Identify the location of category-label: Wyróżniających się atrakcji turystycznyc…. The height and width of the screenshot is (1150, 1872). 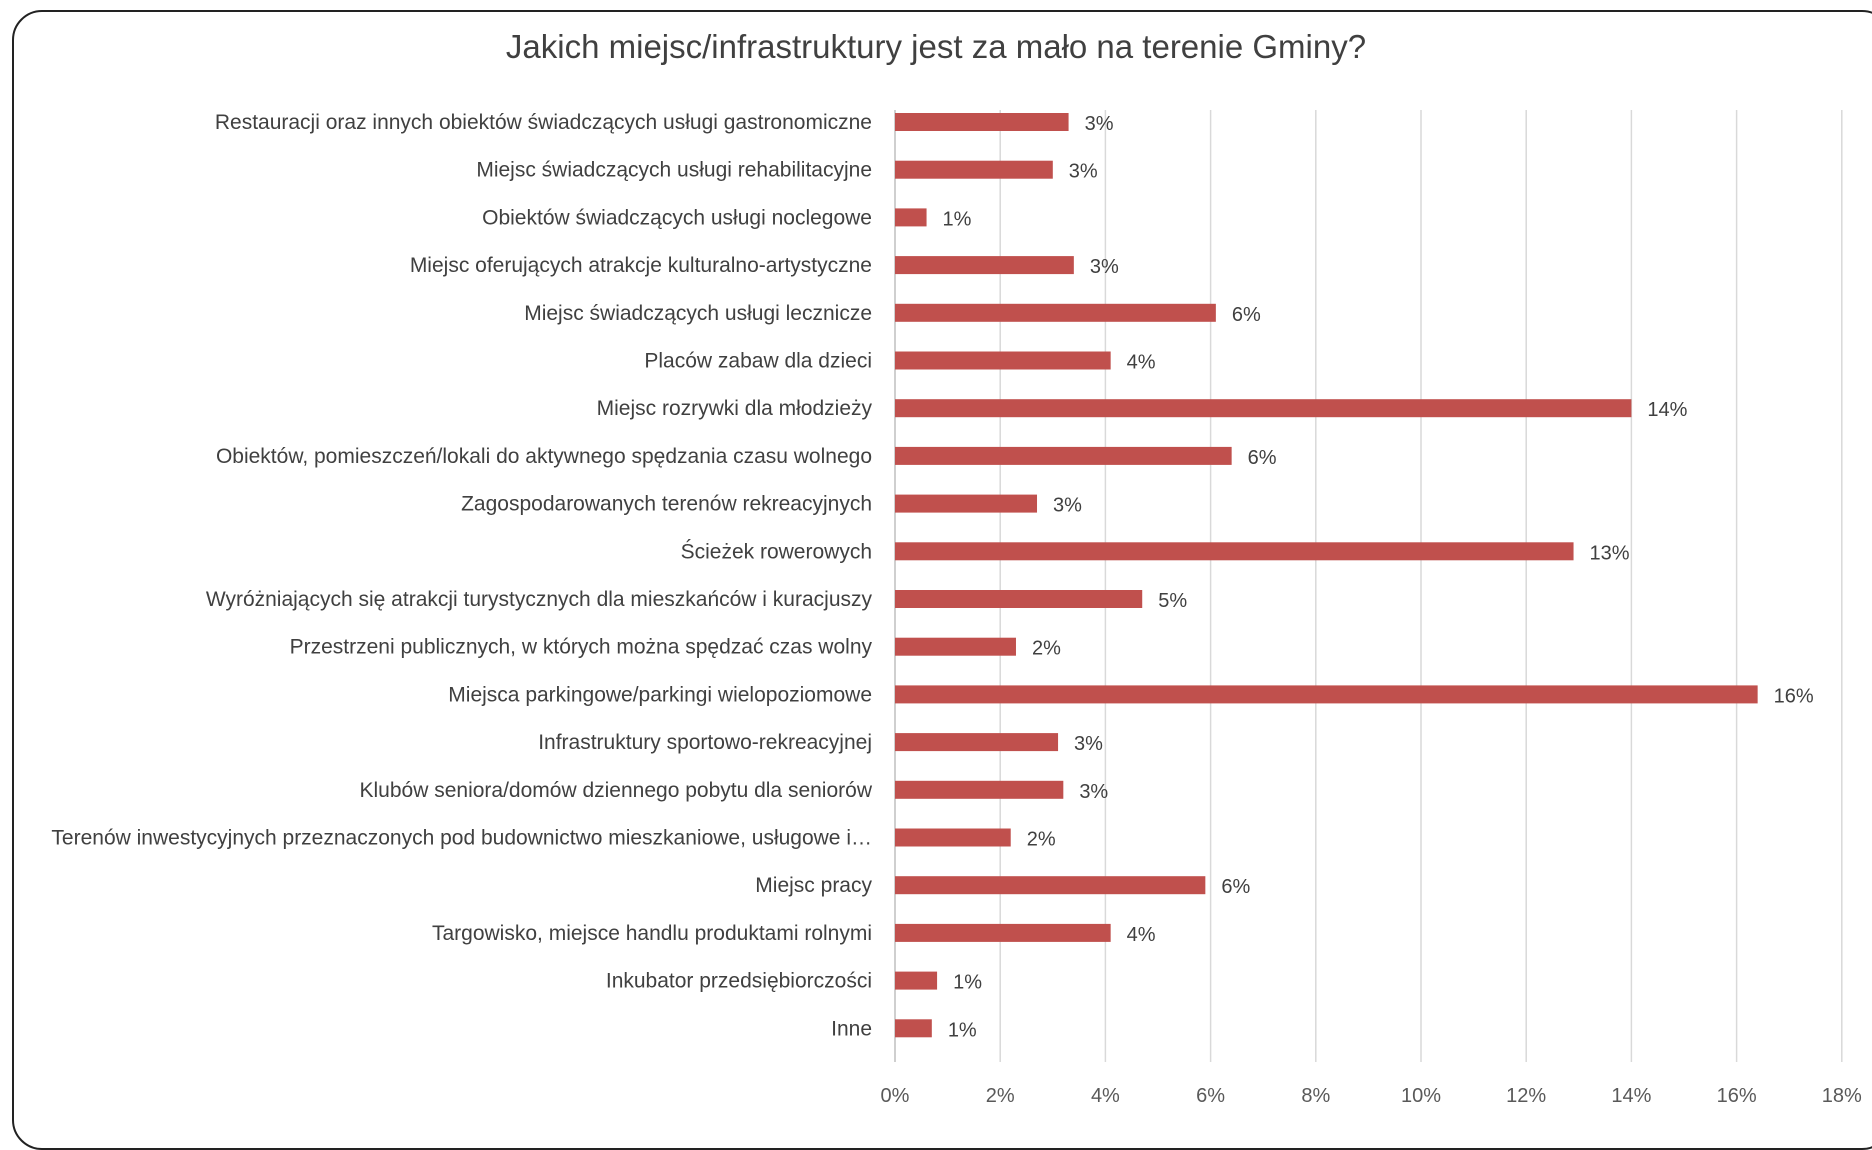
(539, 599).